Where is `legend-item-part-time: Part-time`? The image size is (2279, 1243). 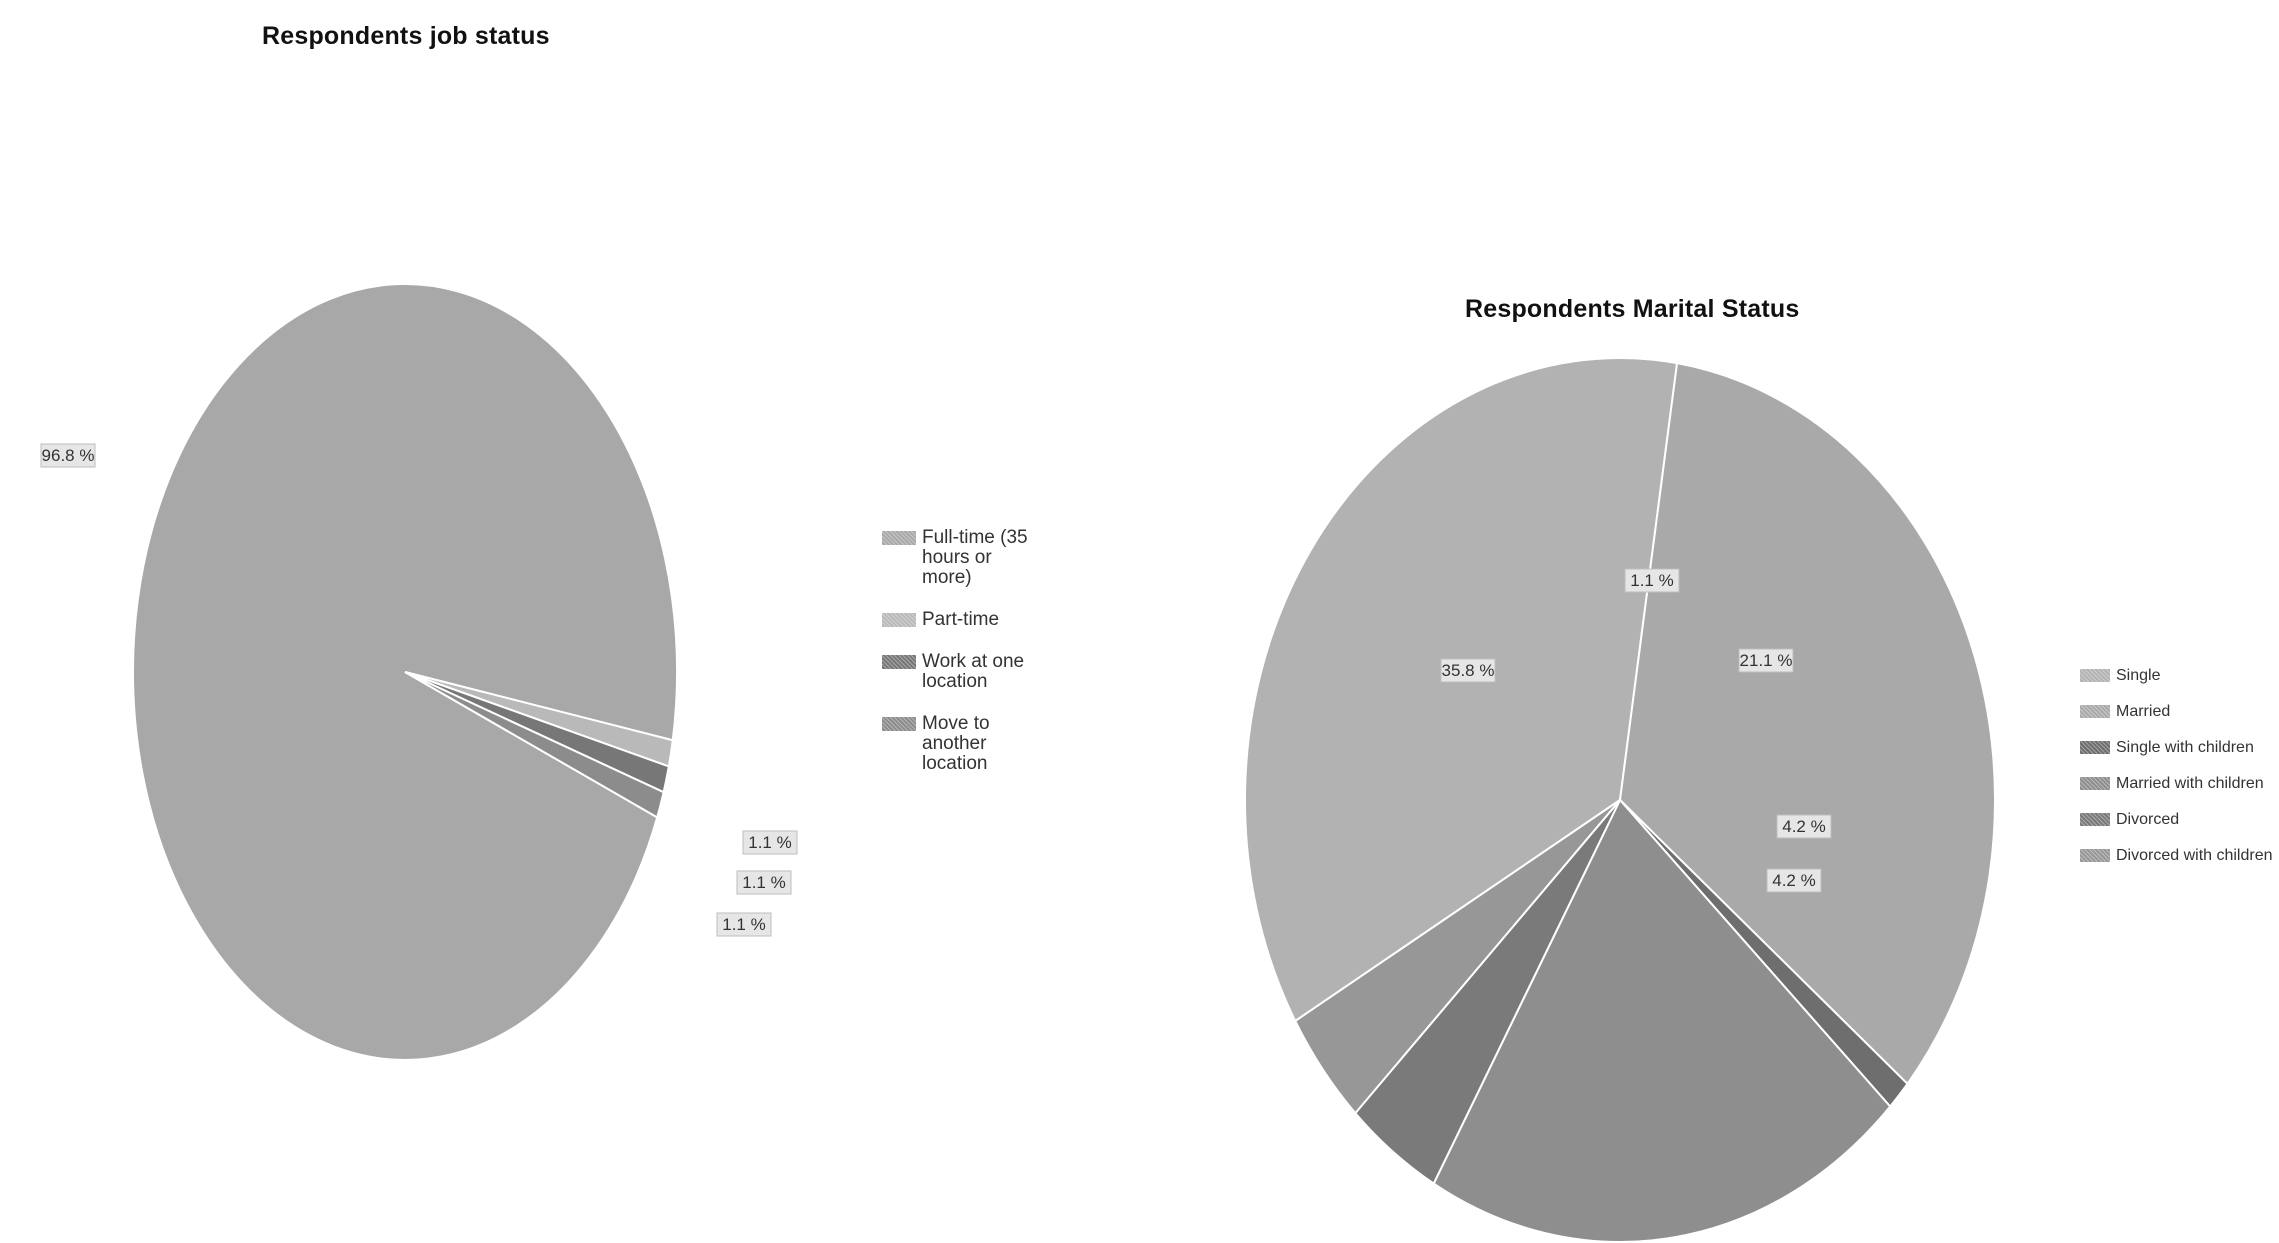
legend-item-part-time: Part-time is located at coordinates (1002, 620).